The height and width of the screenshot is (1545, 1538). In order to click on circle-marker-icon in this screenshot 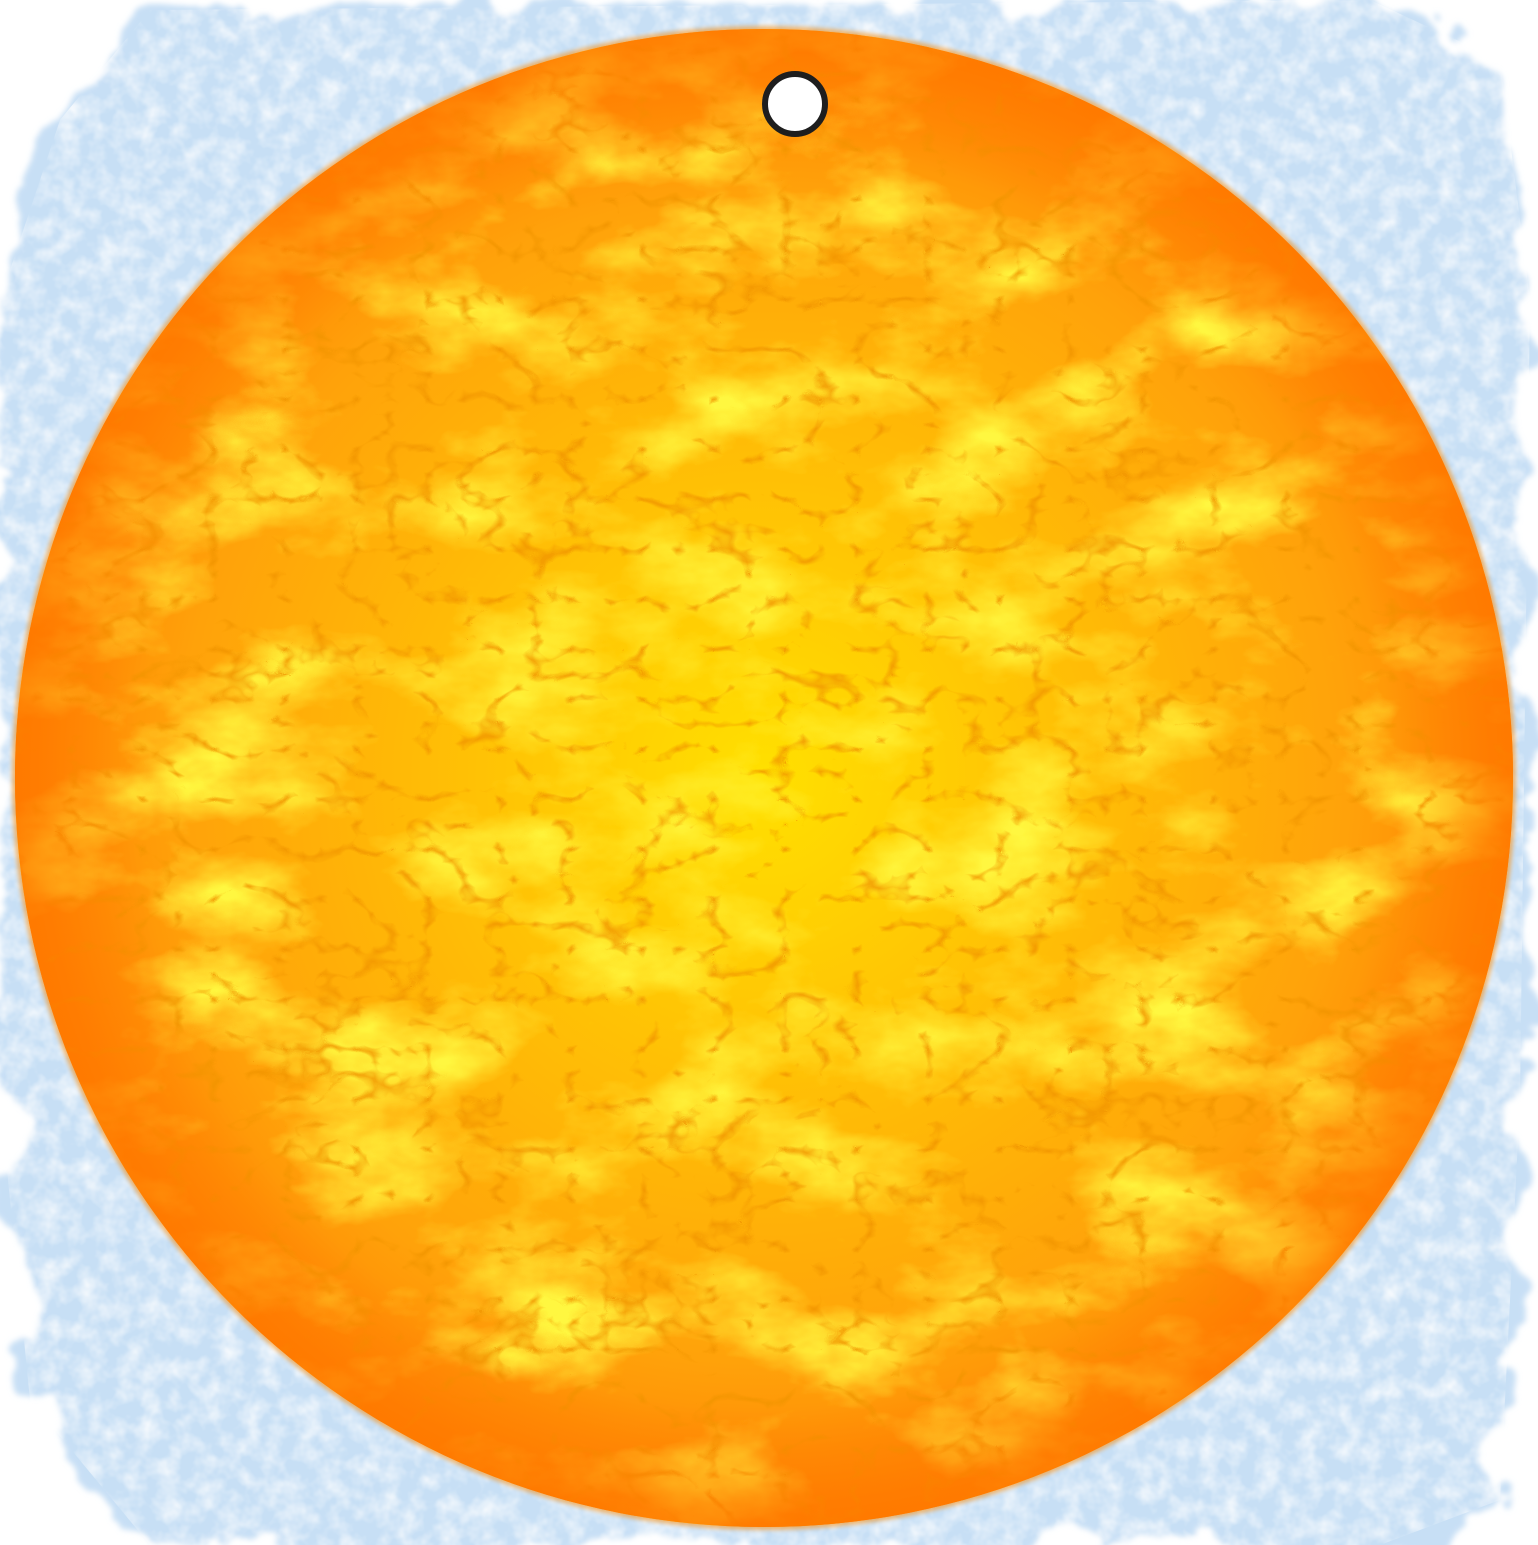, I will do `click(795, 104)`.